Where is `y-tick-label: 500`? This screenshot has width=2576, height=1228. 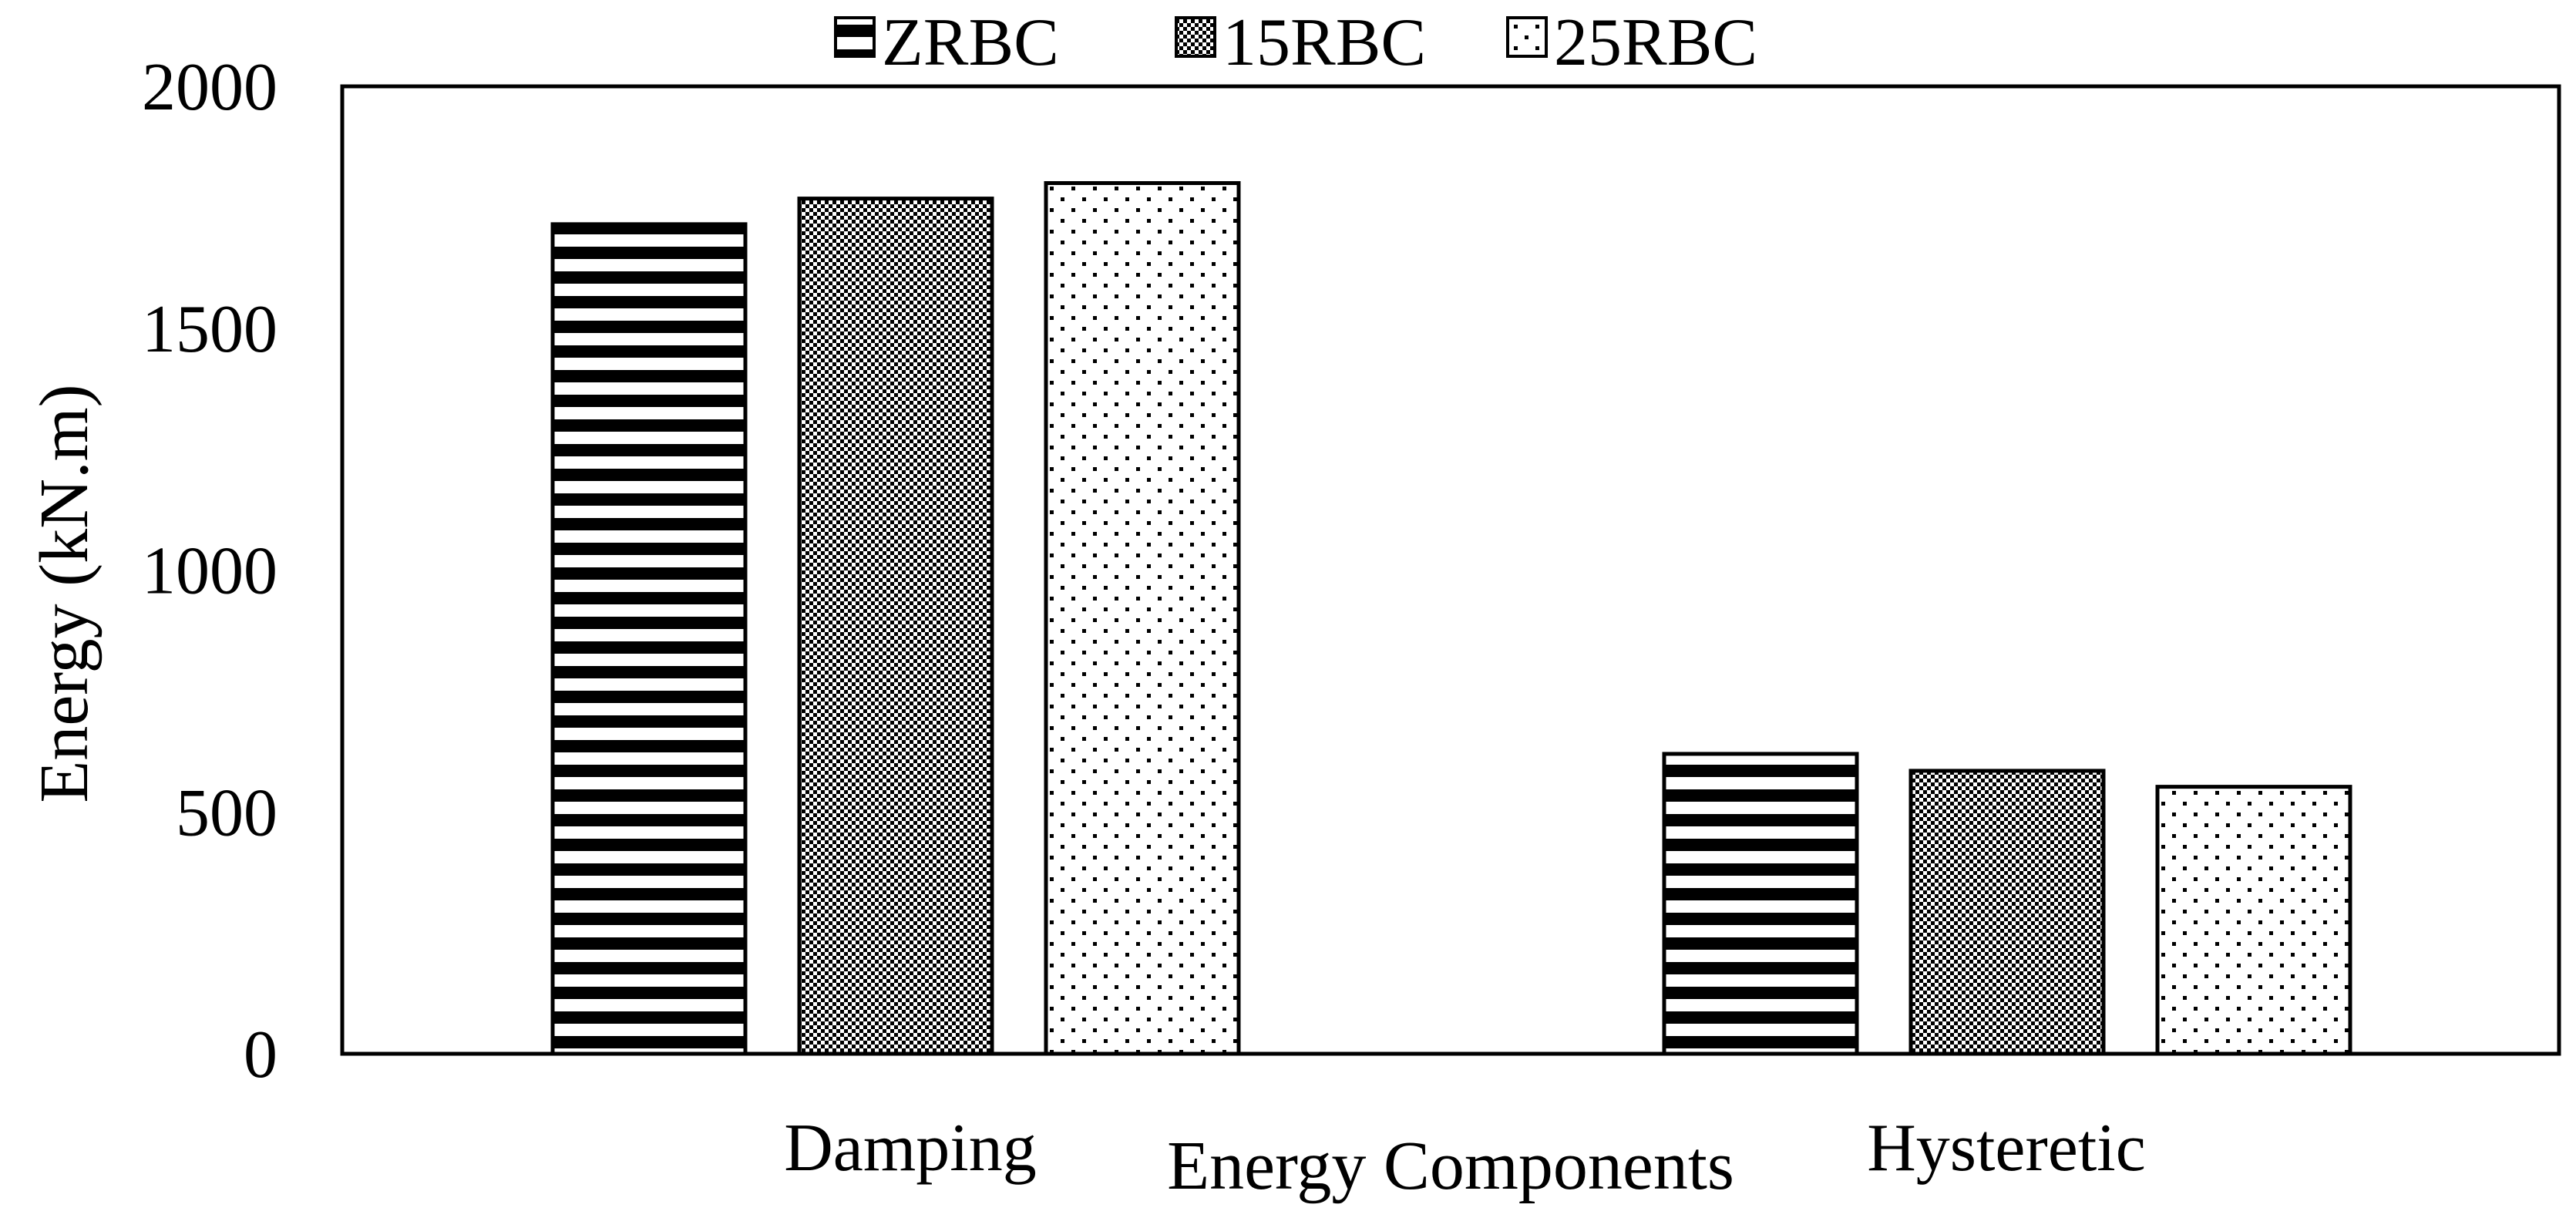
y-tick-label: 500 is located at coordinates (226, 812).